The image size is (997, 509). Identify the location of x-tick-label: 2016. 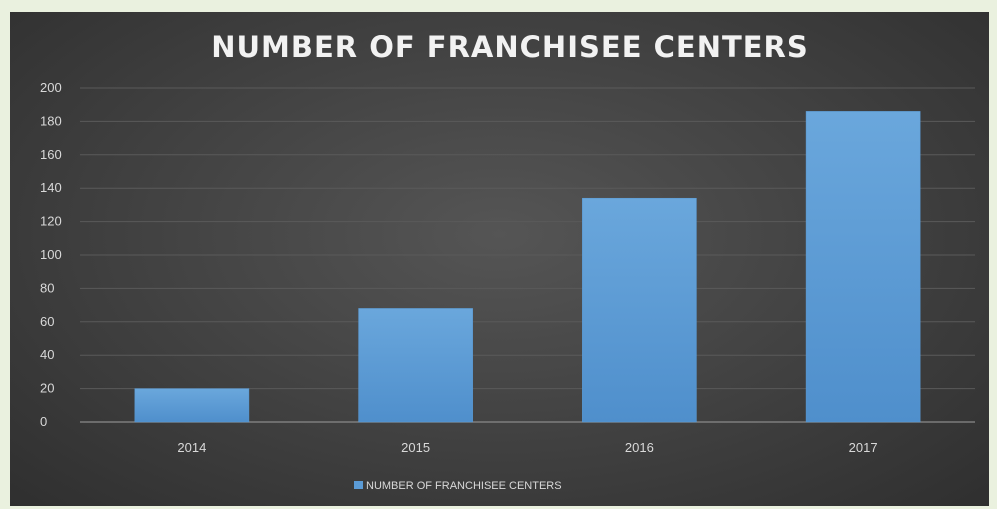
(639, 447).